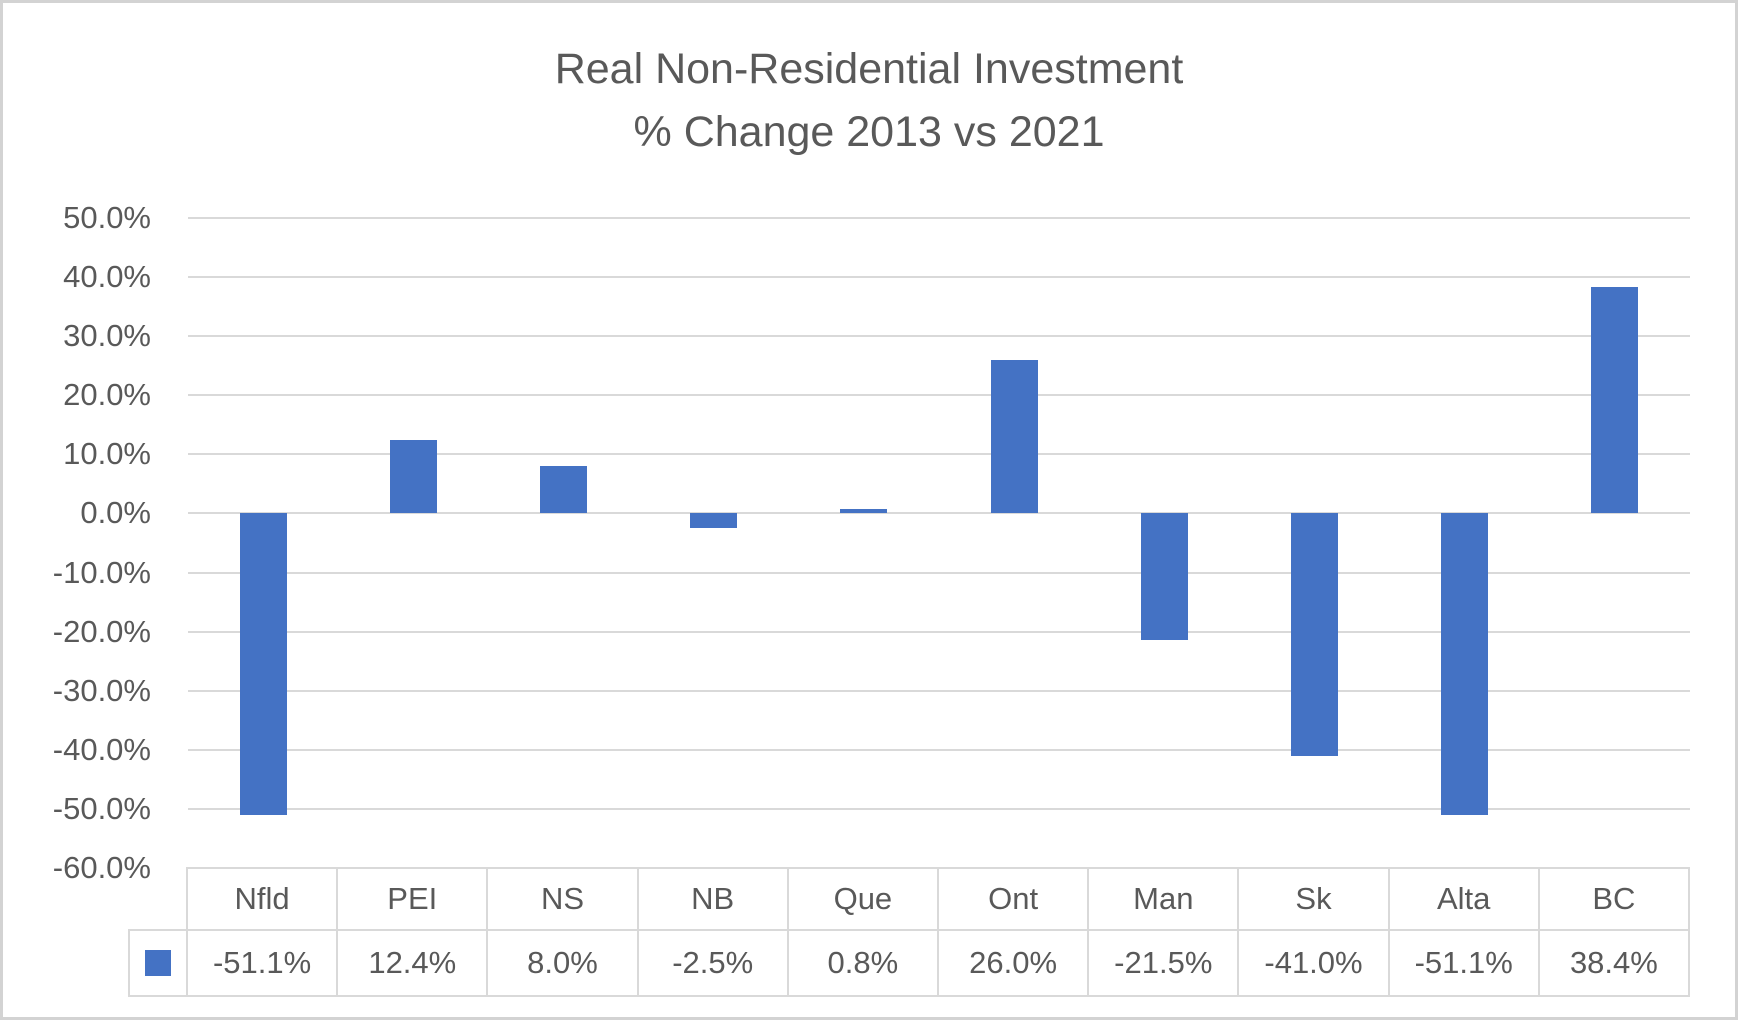 The height and width of the screenshot is (1020, 1738). Describe the element at coordinates (1013, 963) in the screenshot. I see `table-value-ont: 26.0%` at that location.